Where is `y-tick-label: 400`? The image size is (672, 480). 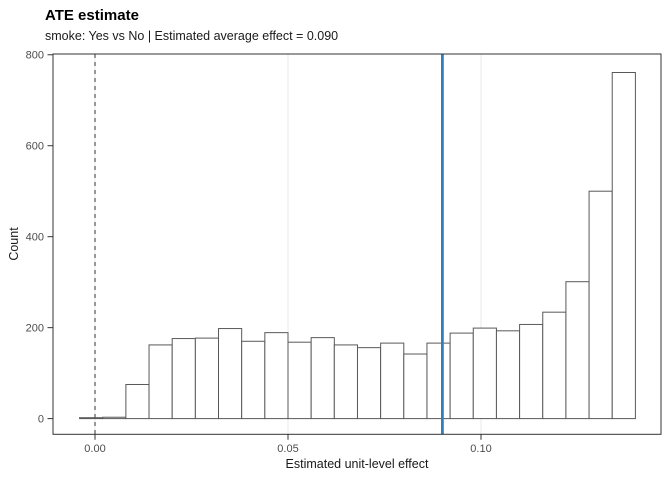
y-tick-label: 400 is located at coordinates (35, 237).